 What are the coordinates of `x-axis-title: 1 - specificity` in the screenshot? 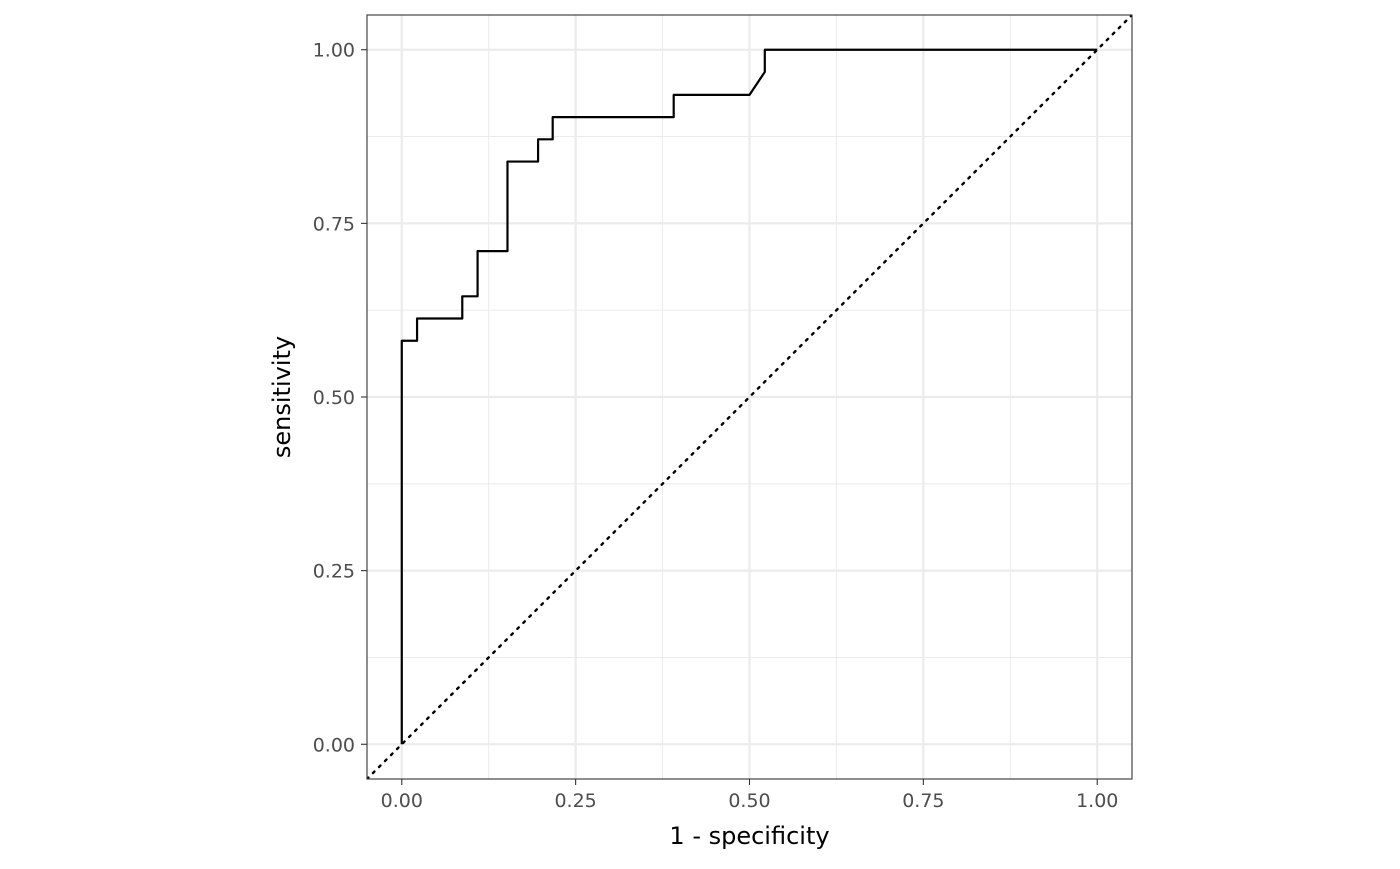 It's located at (749, 836).